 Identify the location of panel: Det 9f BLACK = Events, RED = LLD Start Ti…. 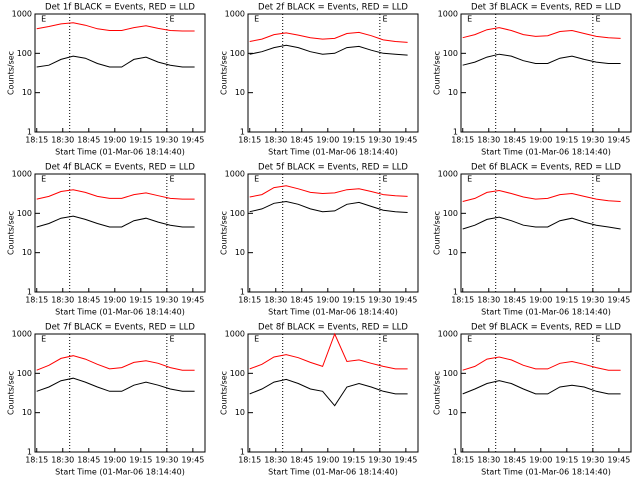
(532, 400).